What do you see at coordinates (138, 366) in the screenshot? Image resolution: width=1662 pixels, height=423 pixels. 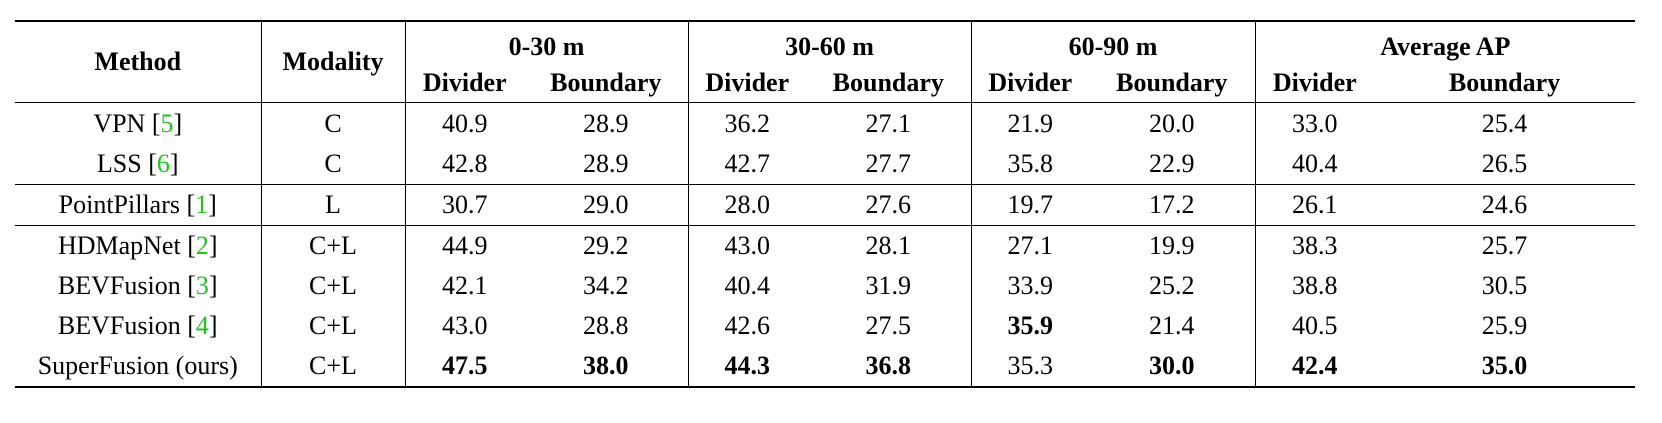 I see `method-cell: SuperFusion (ours)` at bounding box center [138, 366].